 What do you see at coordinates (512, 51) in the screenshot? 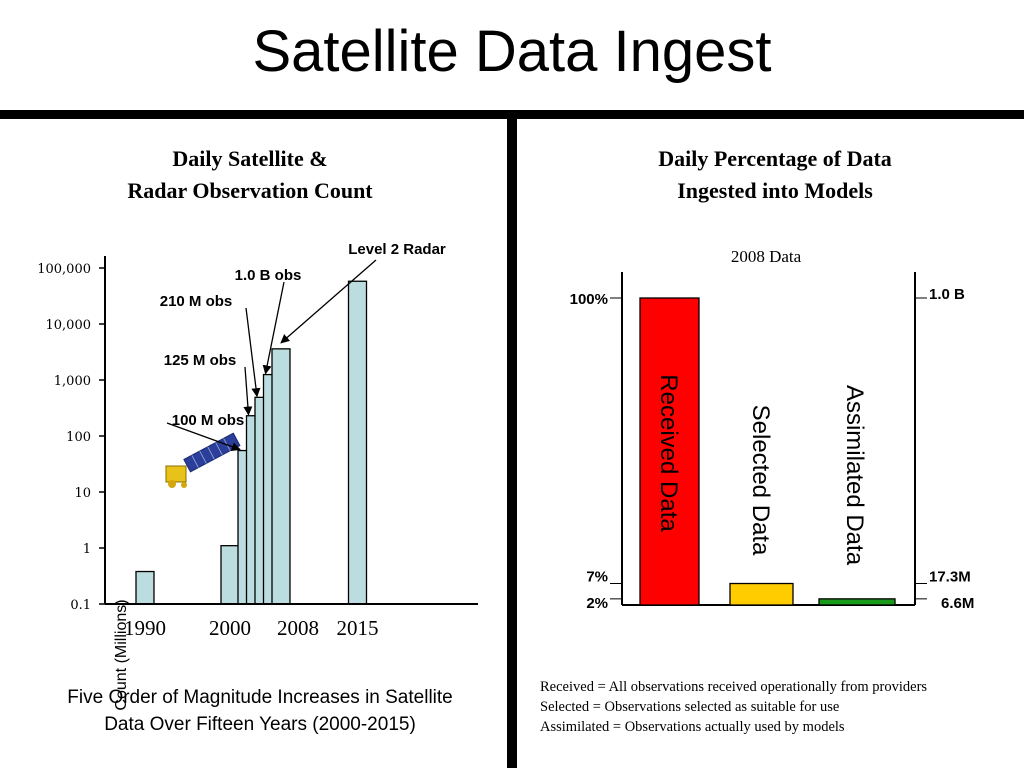
I see `slide-title: Satellite Data Ingest` at bounding box center [512, 51].